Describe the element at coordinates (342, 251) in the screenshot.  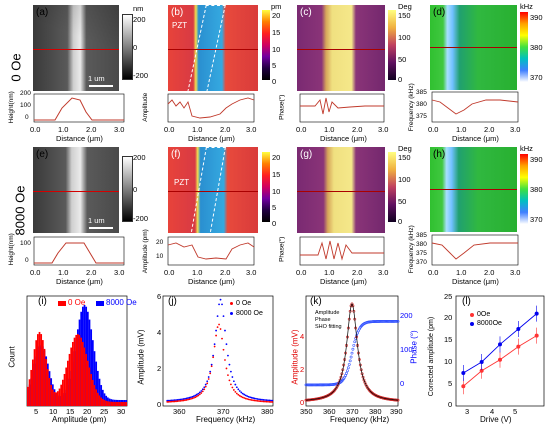
I see `phase-profile-frame` at that location.